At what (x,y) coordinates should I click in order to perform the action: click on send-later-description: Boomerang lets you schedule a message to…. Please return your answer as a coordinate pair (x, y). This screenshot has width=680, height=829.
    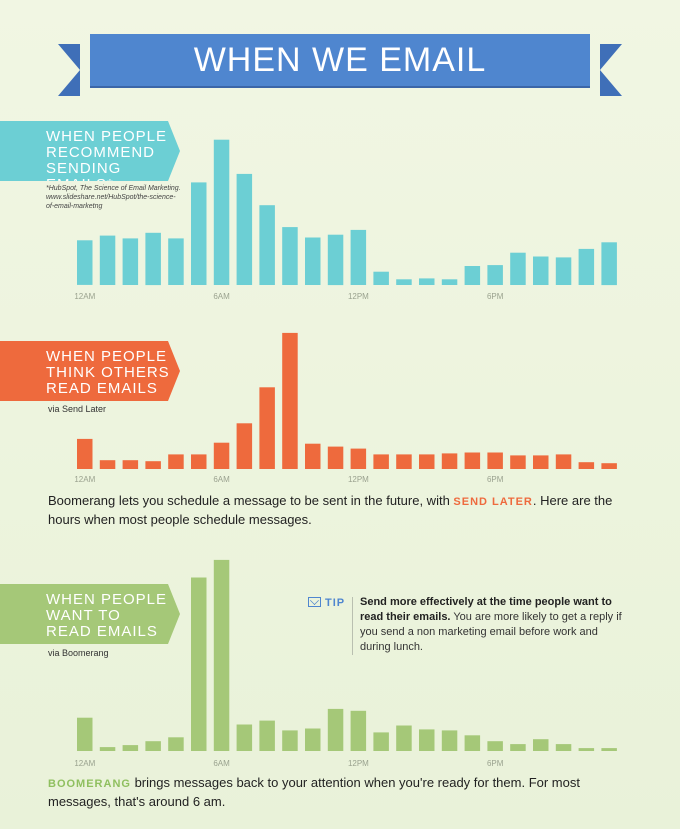
    Looking at the image, I should click on (343, 510).